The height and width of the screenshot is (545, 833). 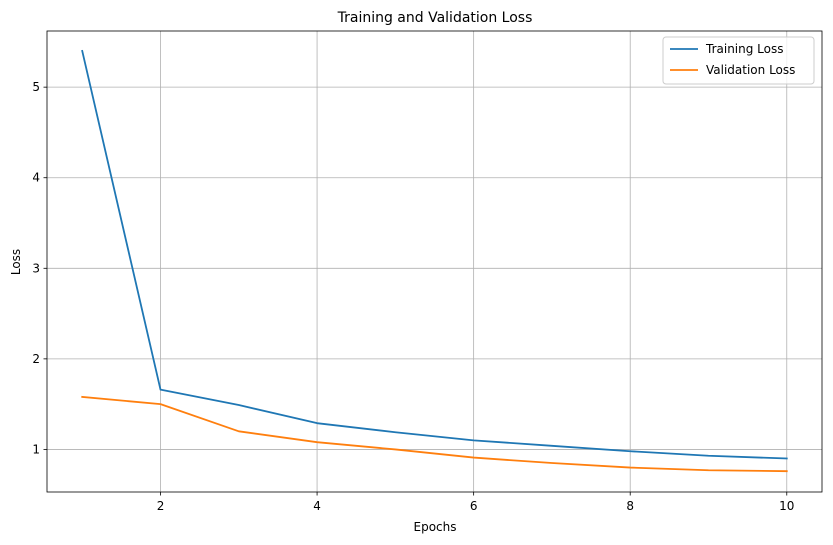 I want to click on x-tick-label: 6, so click(x=474, y=506).